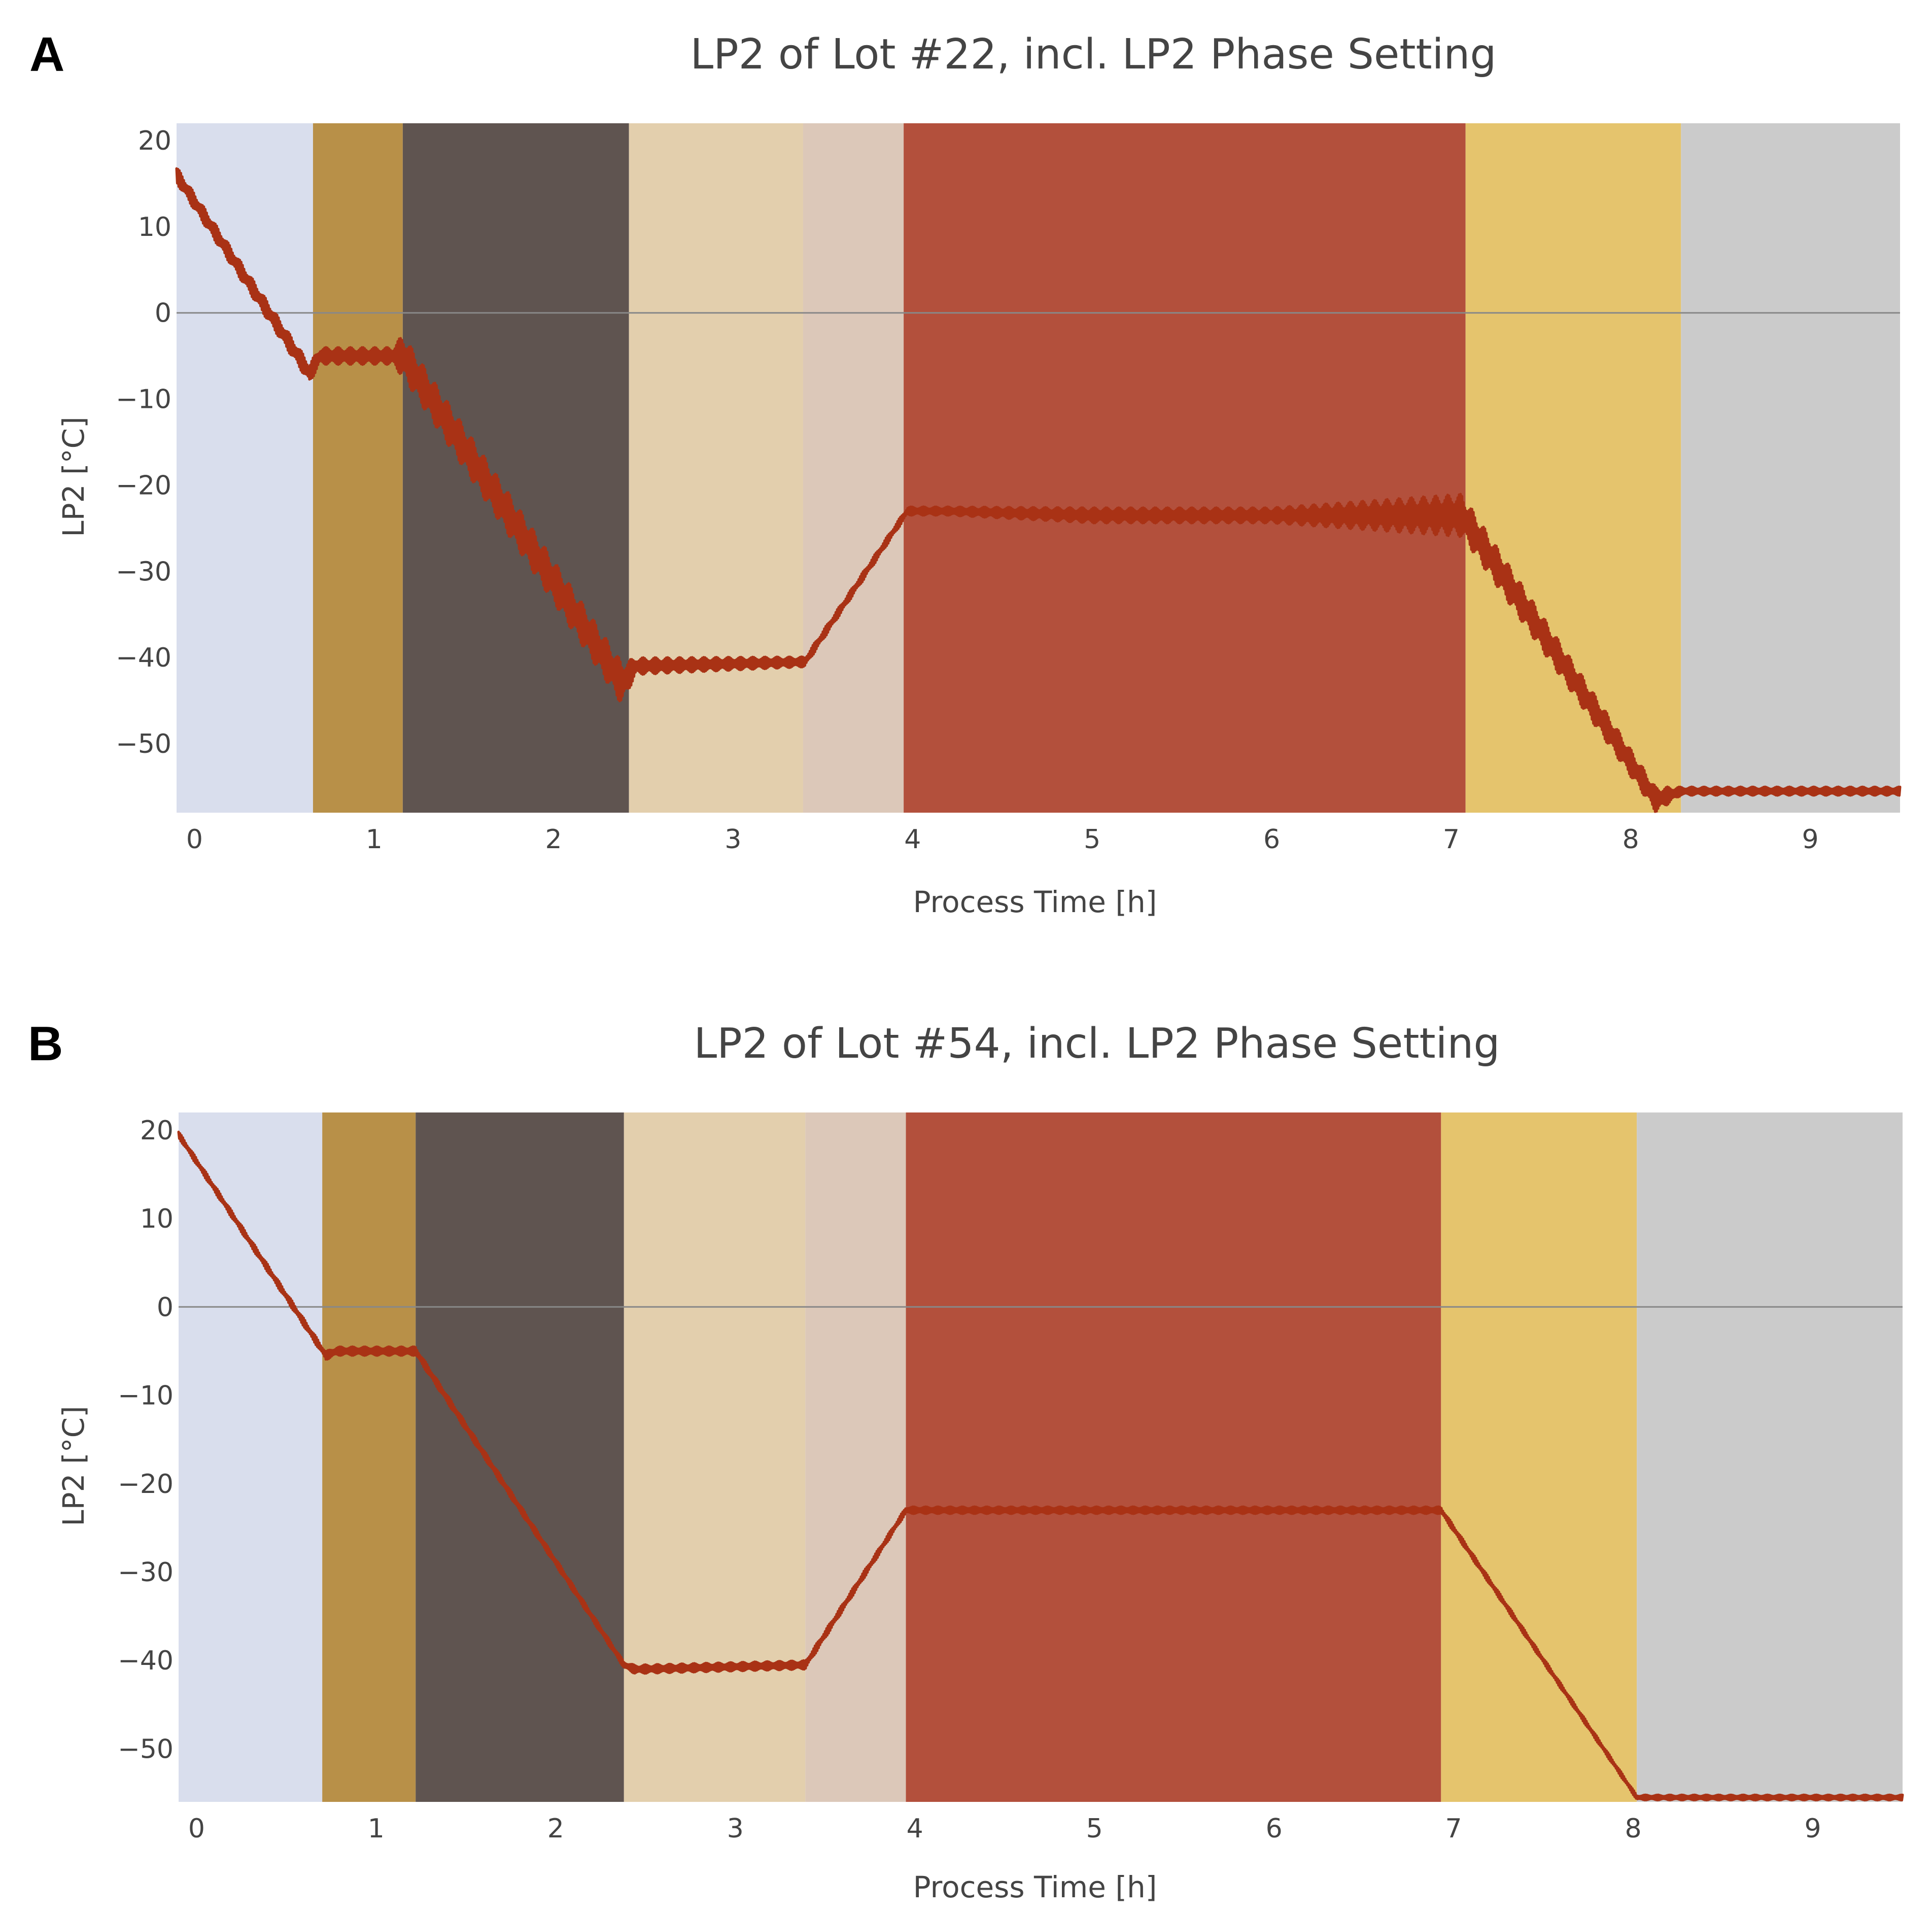 The width and height of the screenshot is (1932, 1914). I want to click on chart-title-b: LP2 of Lot #54, incl. LP2 Phase Setting, so click(1097, 1044).